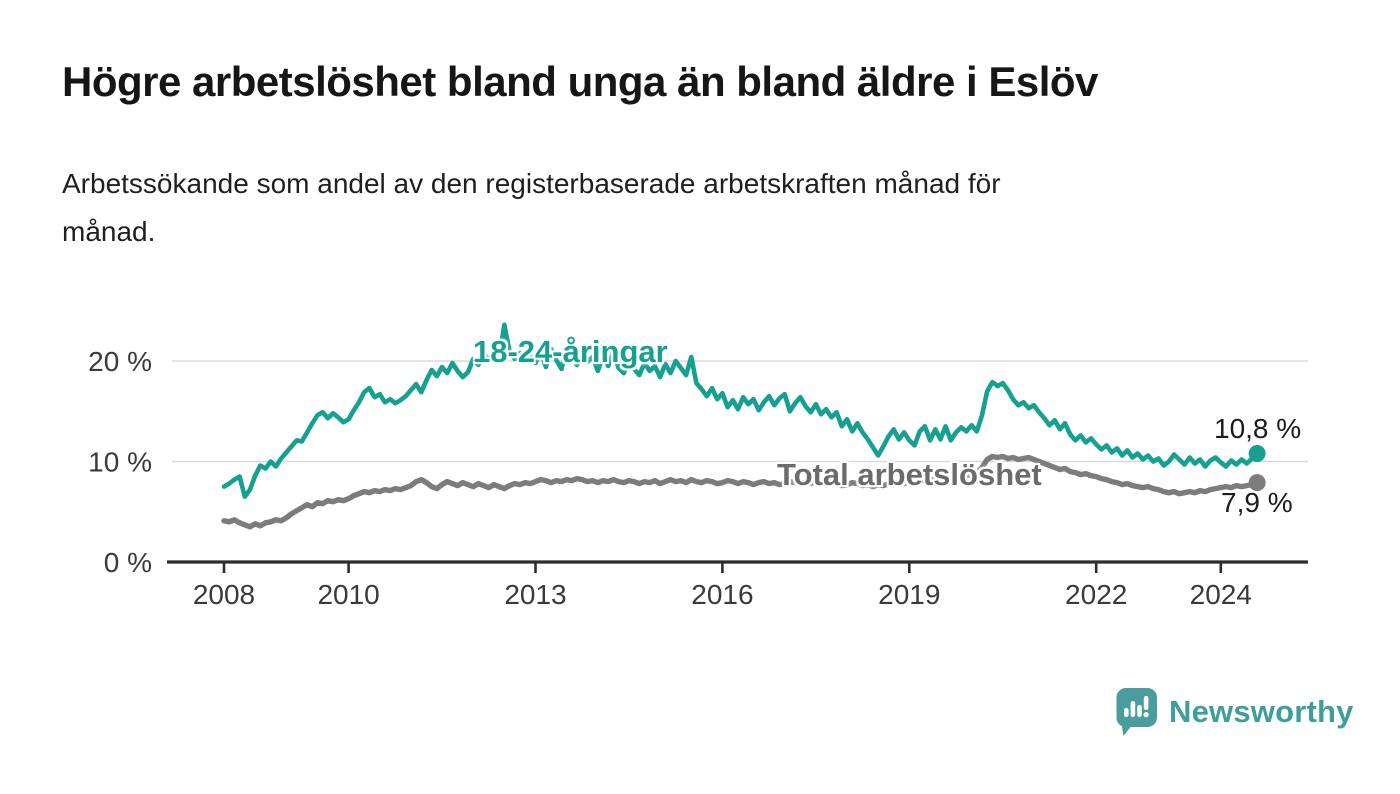  I want to click on series-end-dot-total, so click(1257, 483).